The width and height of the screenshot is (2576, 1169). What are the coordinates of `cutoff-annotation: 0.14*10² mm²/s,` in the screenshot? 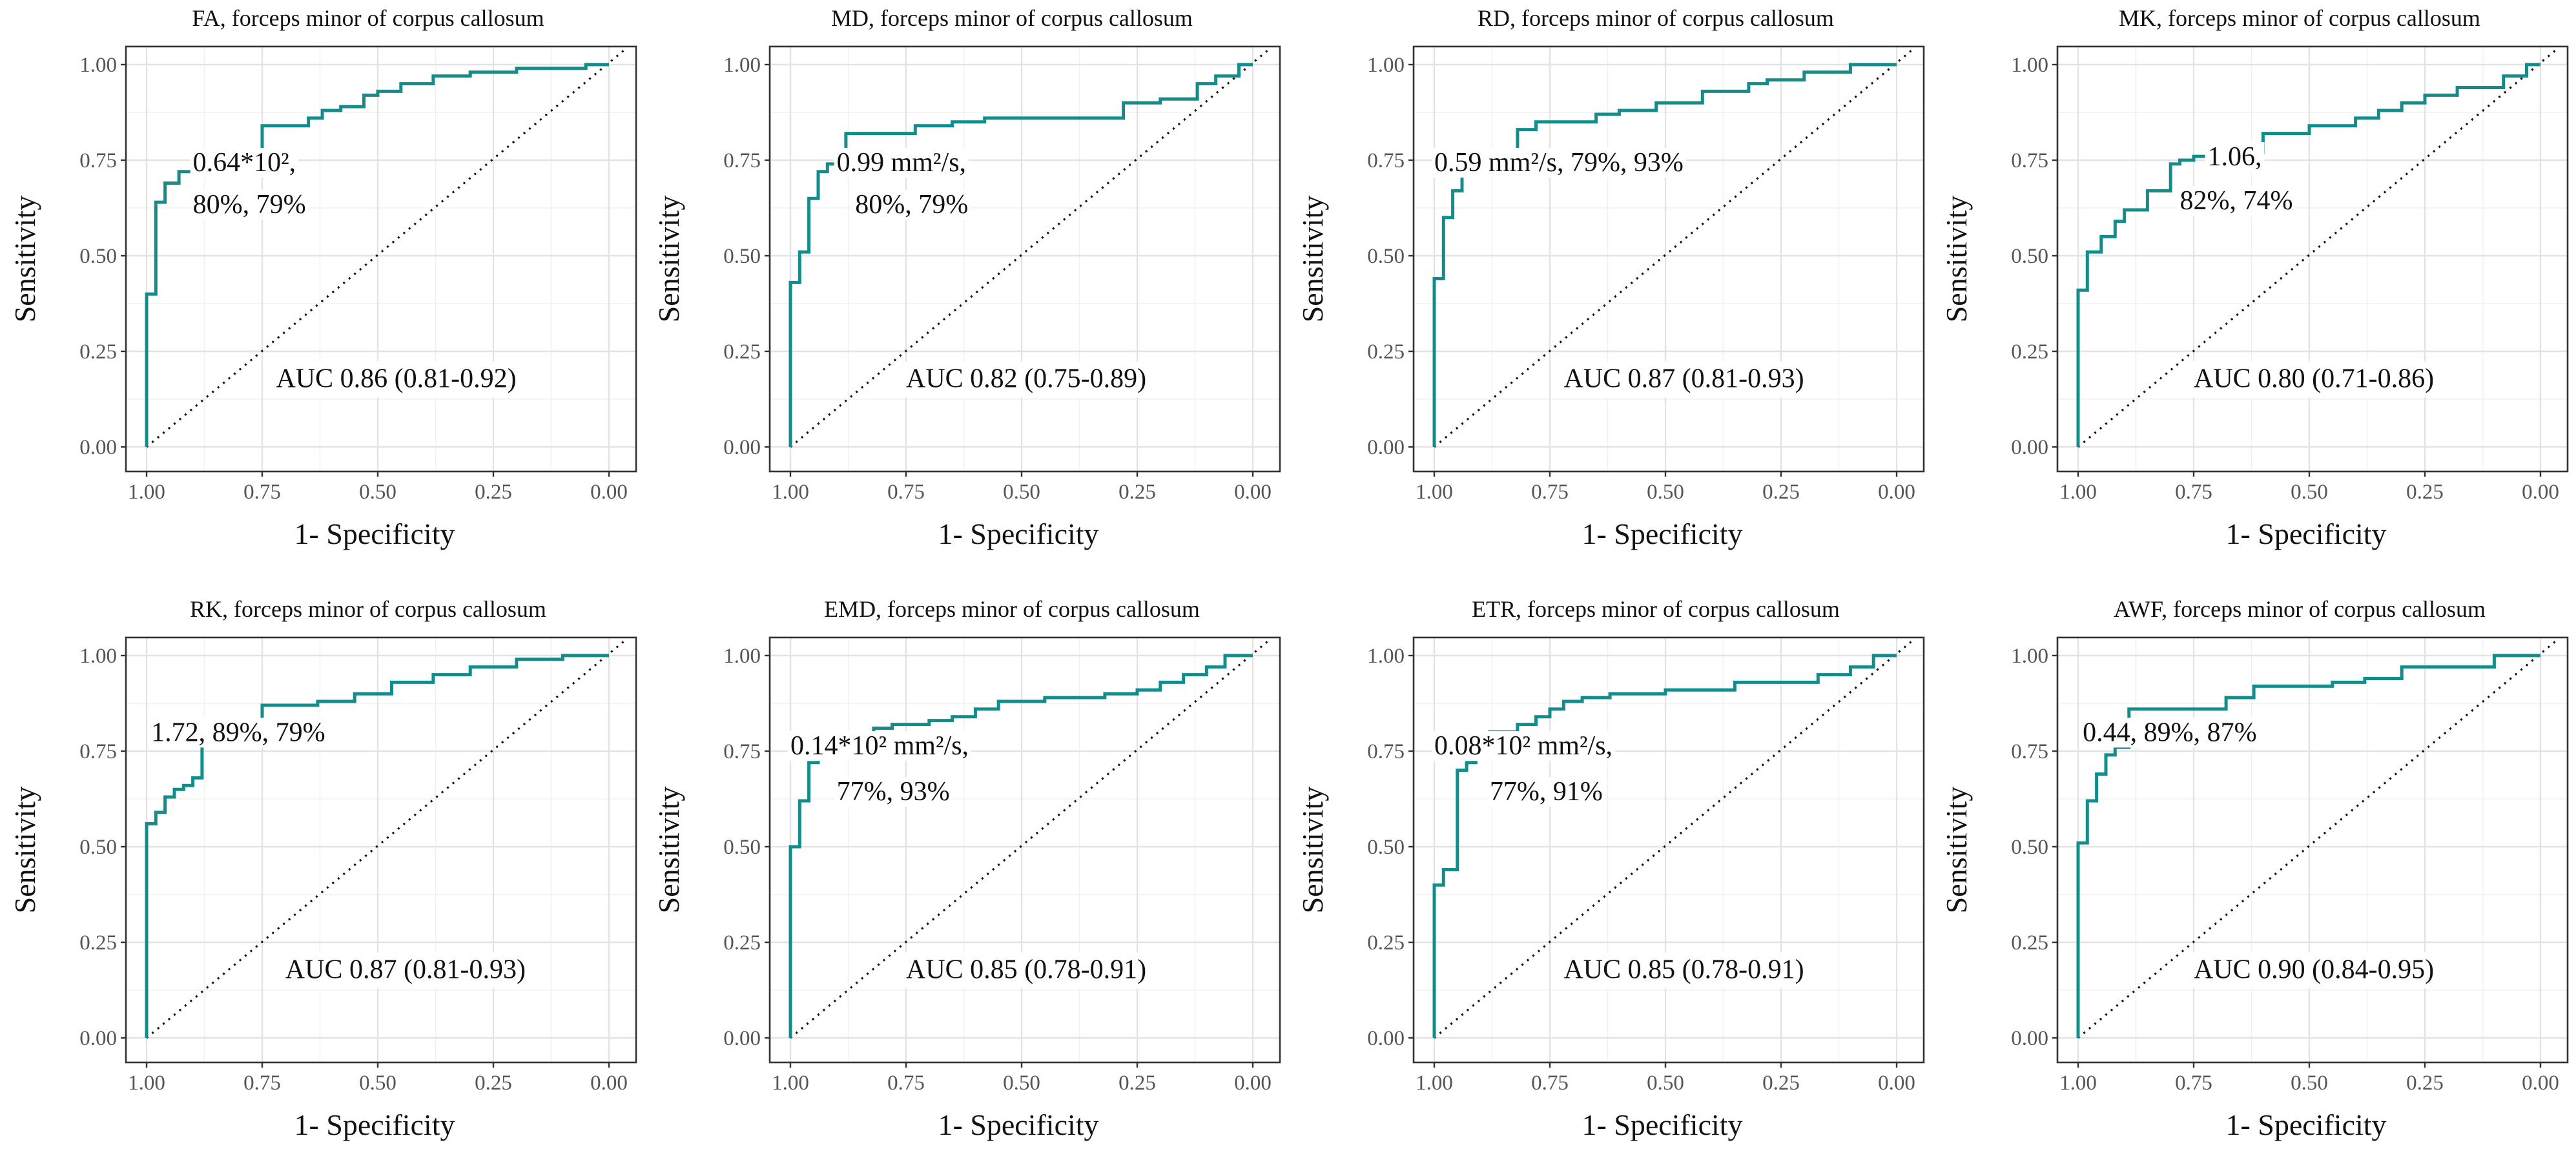 It's located at (879, 746).